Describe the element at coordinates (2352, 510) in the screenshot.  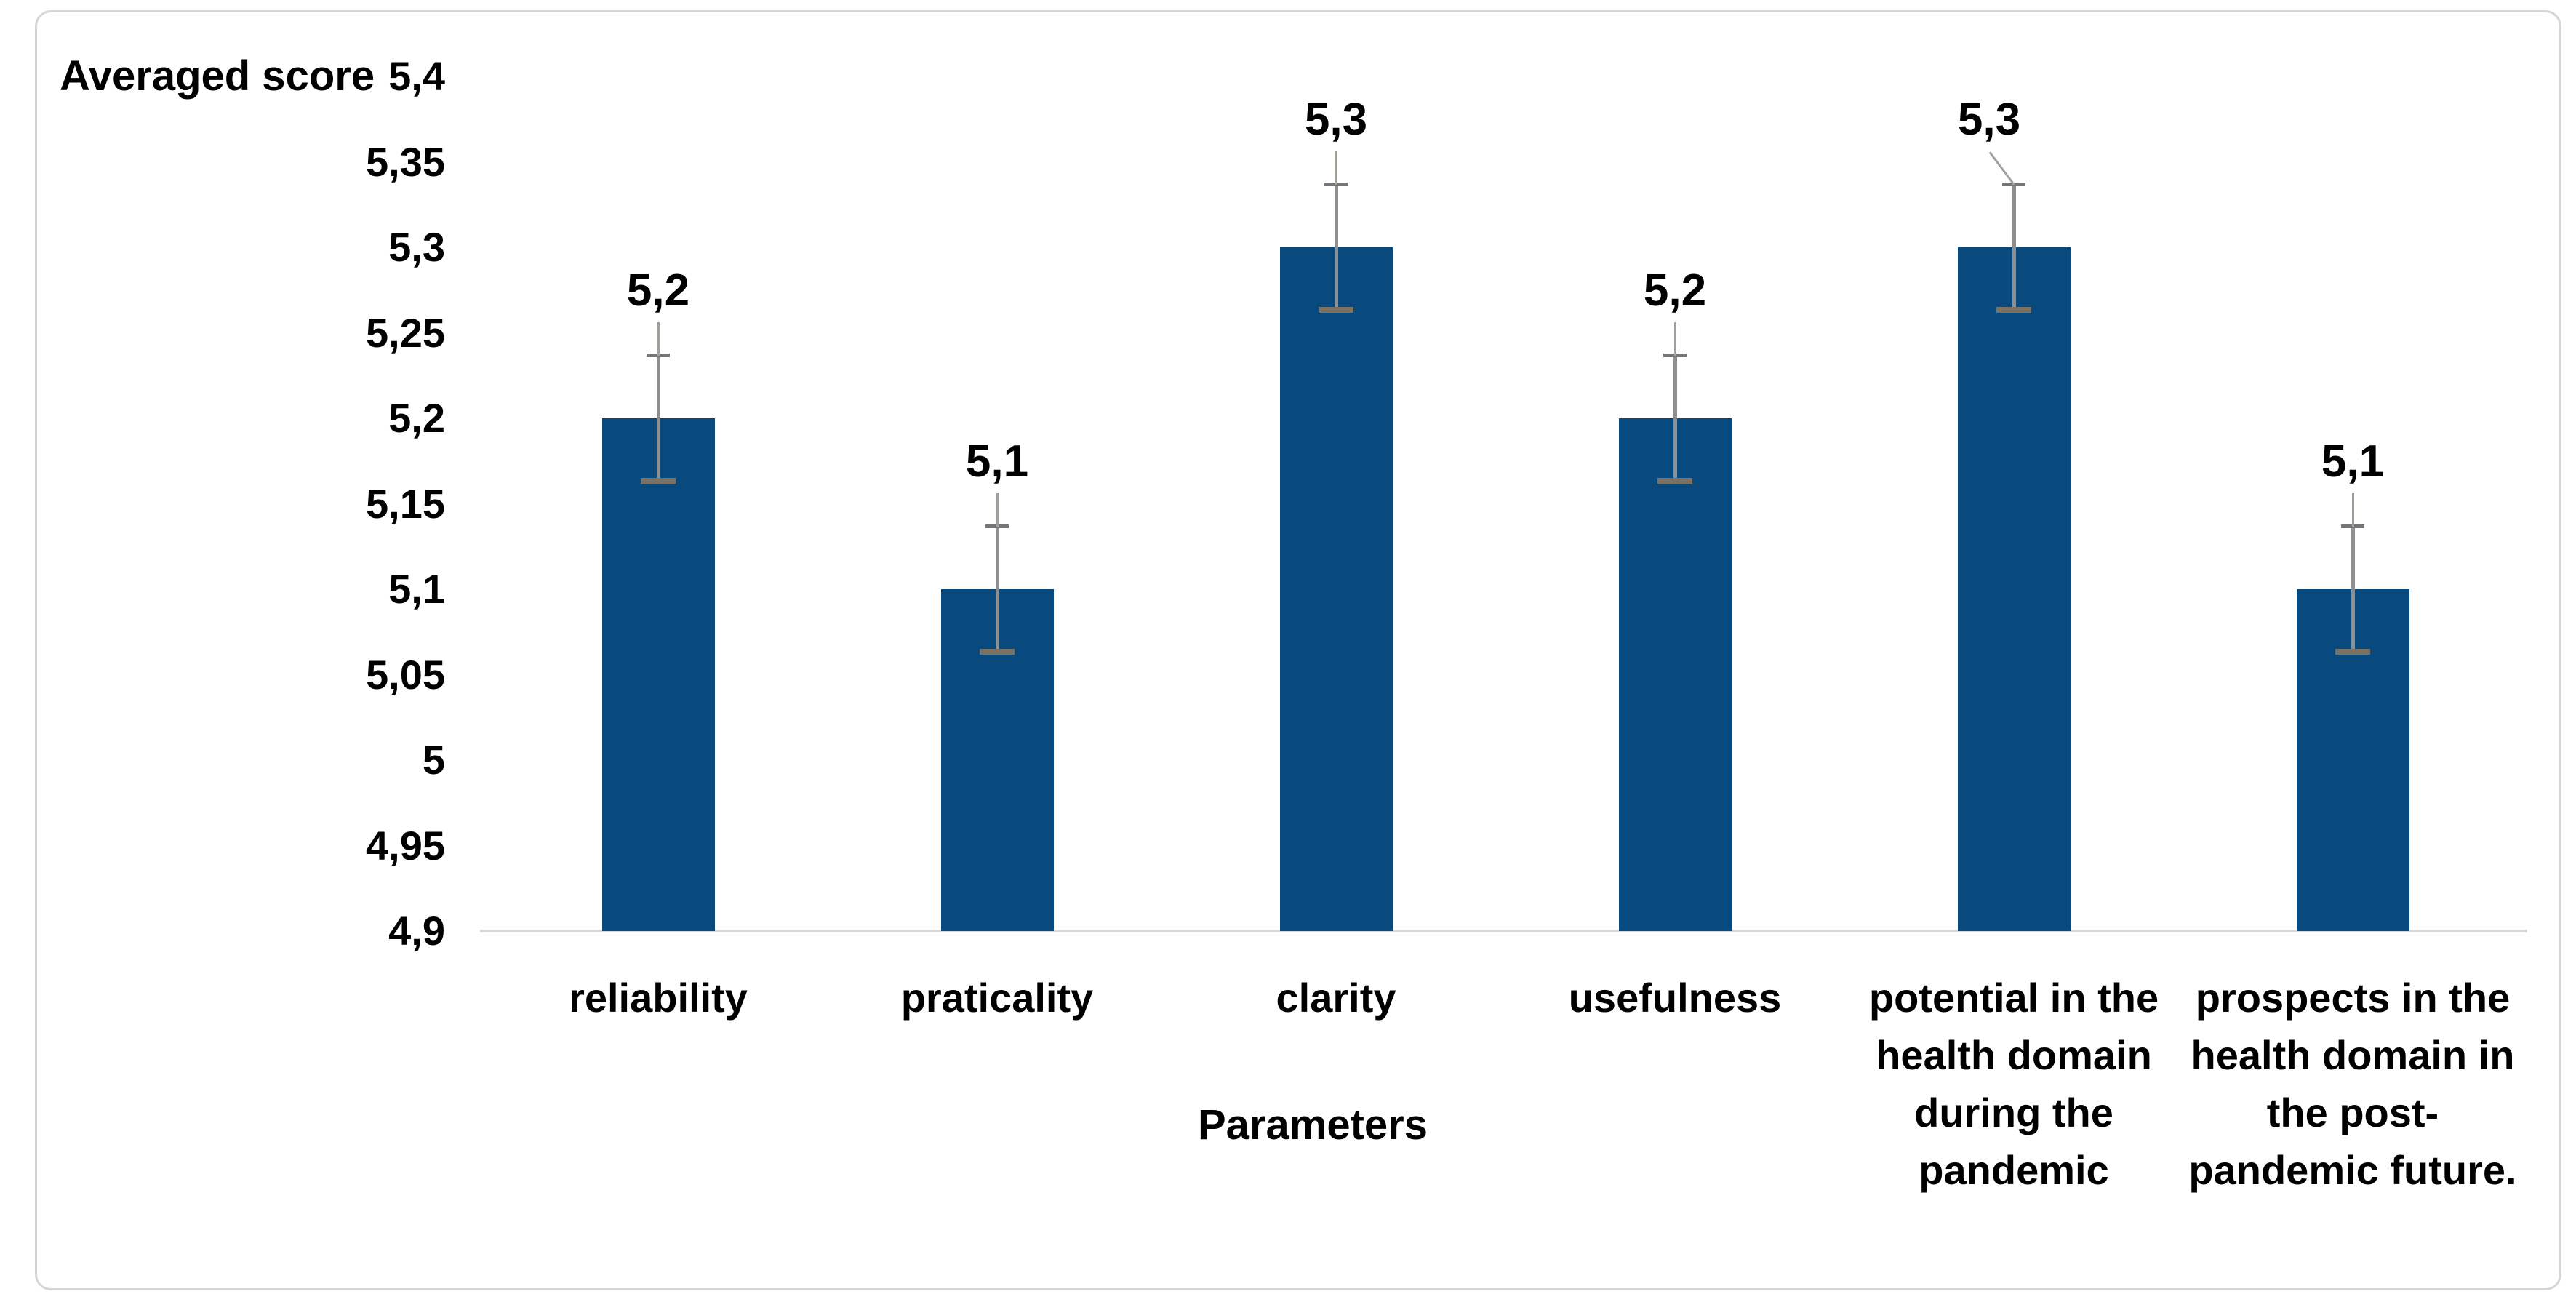
I see `data-label-leader-line-cat6` at that location.